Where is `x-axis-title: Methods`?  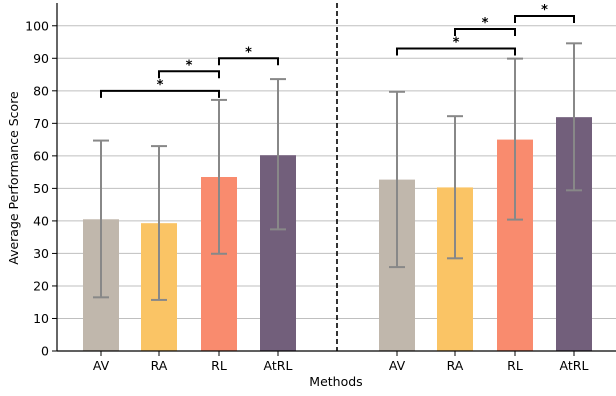 x-axis-title: Methods is located at coordinates (335, 381).